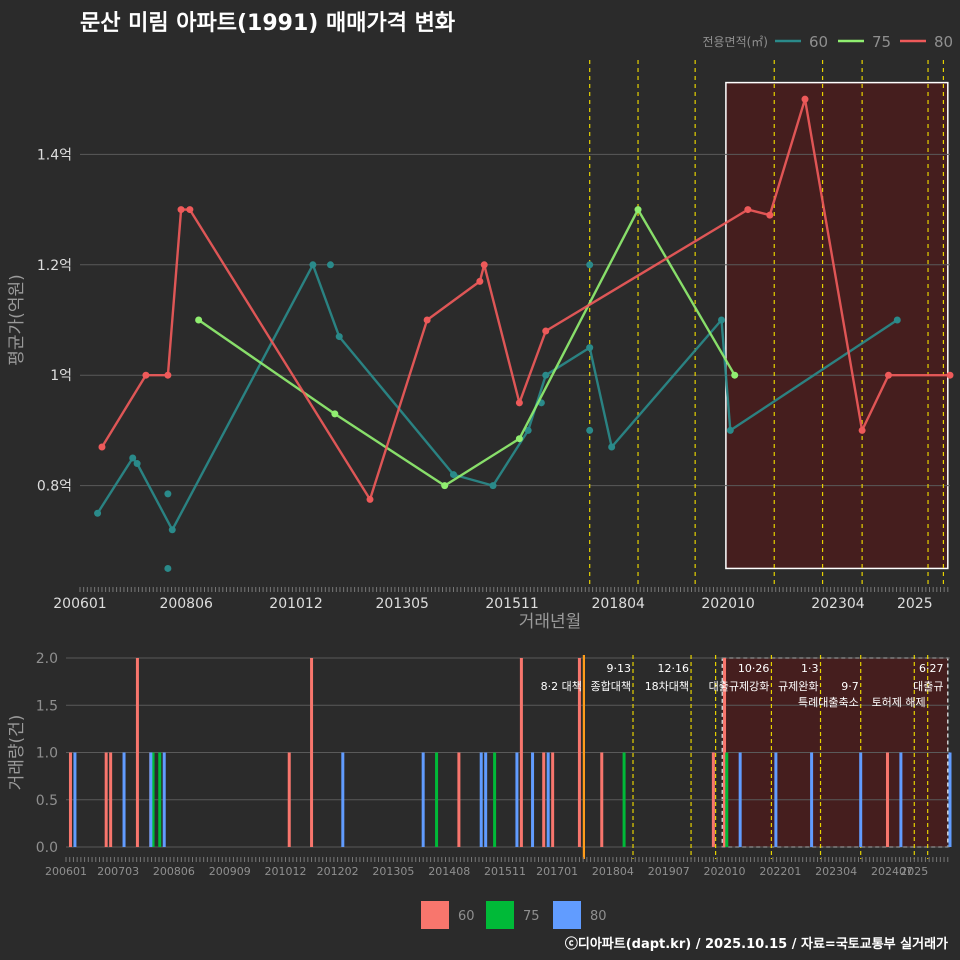  I want to click on x-tick-label: 202010, so click(727, 604).